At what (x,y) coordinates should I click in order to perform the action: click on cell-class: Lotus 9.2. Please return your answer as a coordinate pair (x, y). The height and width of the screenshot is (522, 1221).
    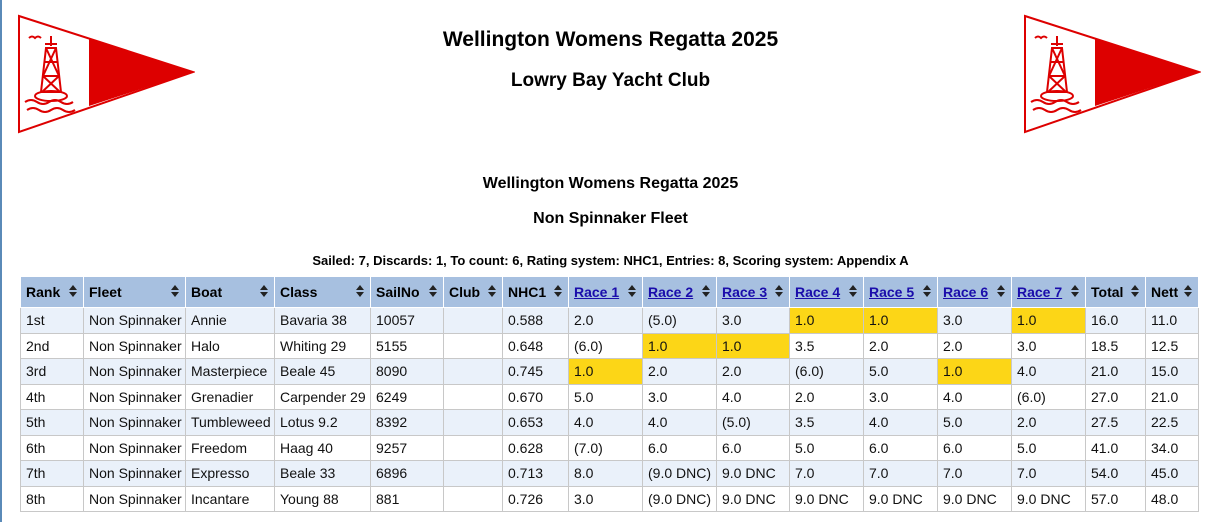
    Looking at the image, I should click on (322, 422).